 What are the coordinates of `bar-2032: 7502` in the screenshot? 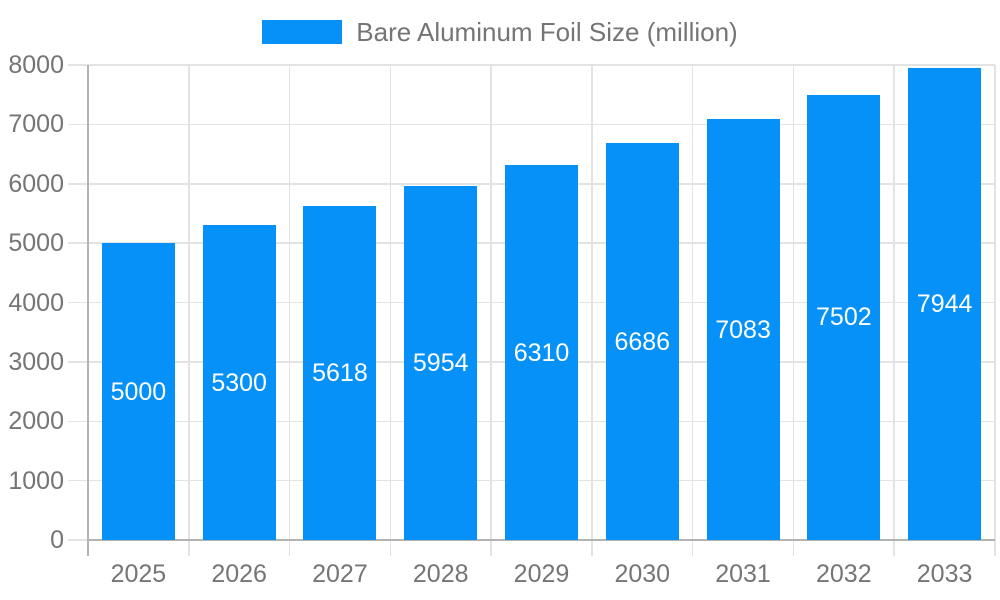 It's located at (844, 317).